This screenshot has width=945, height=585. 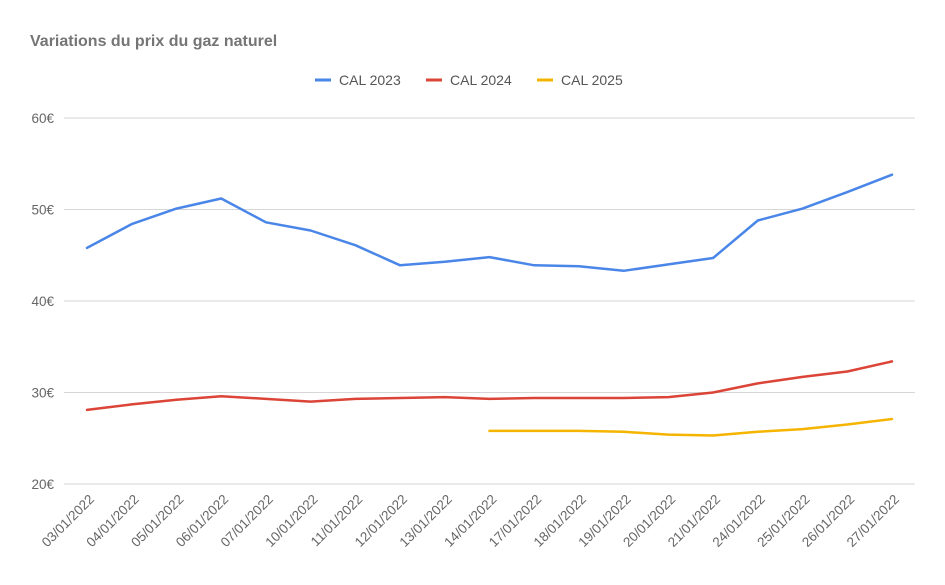 I want to click on series-line-cal-2023, so click(x=489, y=223).